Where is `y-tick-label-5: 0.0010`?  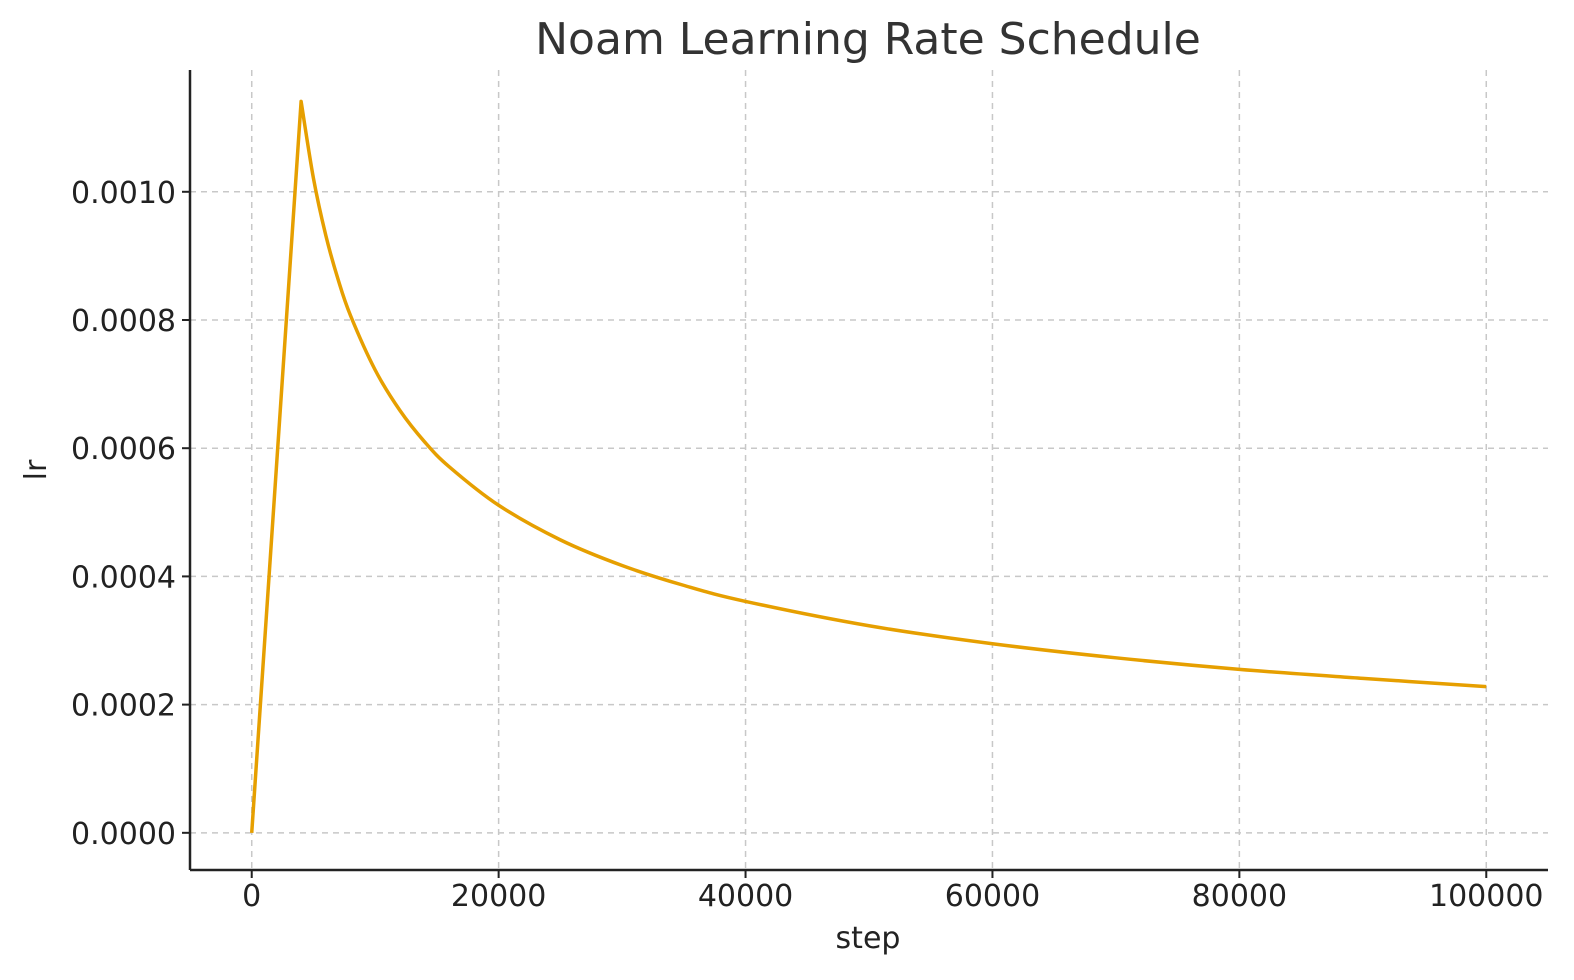
y-tick-label-5: 0.0010 is located at coordinates (123, 193).